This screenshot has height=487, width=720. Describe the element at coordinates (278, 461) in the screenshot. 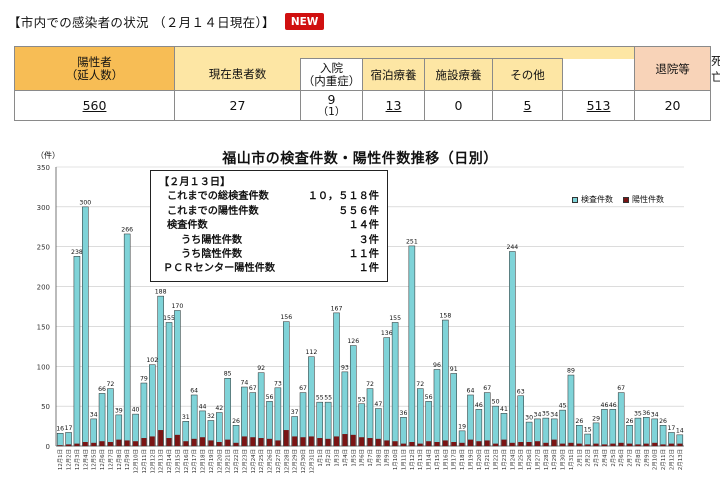

I see `x-tick-label: 12月27日` at that location.